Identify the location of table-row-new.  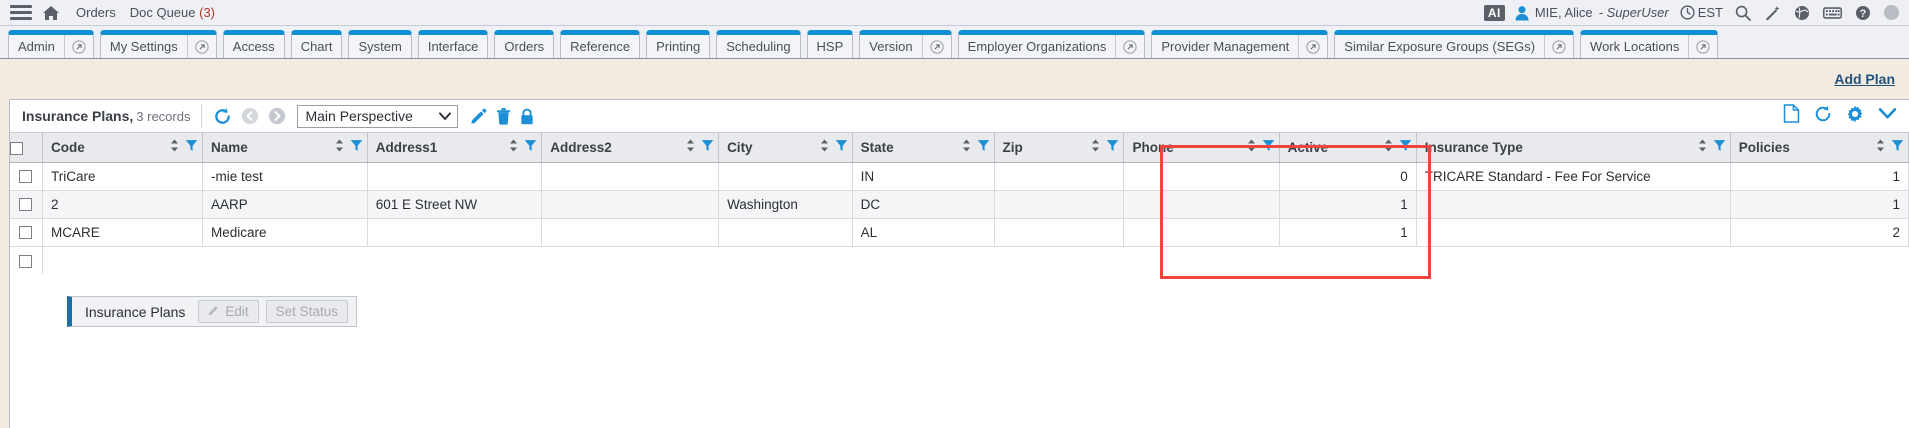
(959, 260).